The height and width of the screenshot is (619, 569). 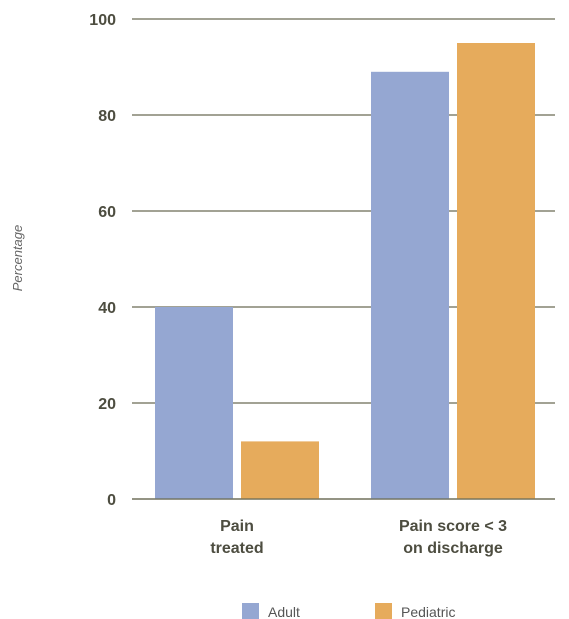 I want to click on legend-swatch-adult, so click(x=250, y=611).